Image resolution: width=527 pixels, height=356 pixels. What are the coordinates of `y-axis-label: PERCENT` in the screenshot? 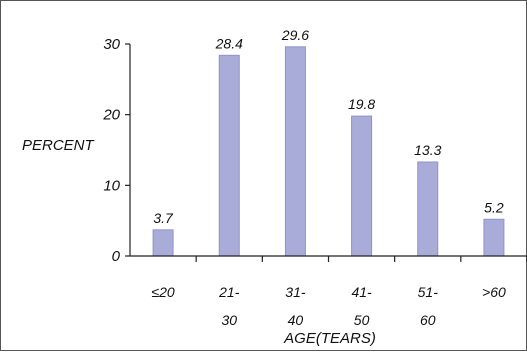 It's located at (59, 145).